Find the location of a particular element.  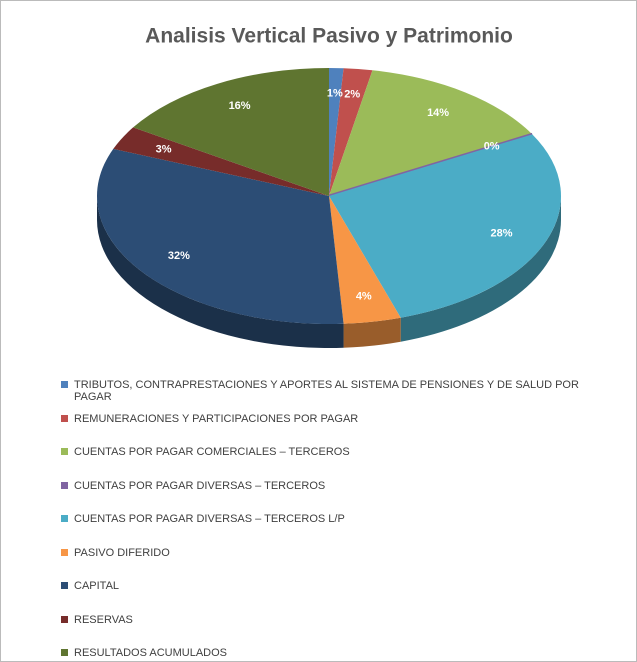

data-label: 1% is located at coordinates (335, 94).